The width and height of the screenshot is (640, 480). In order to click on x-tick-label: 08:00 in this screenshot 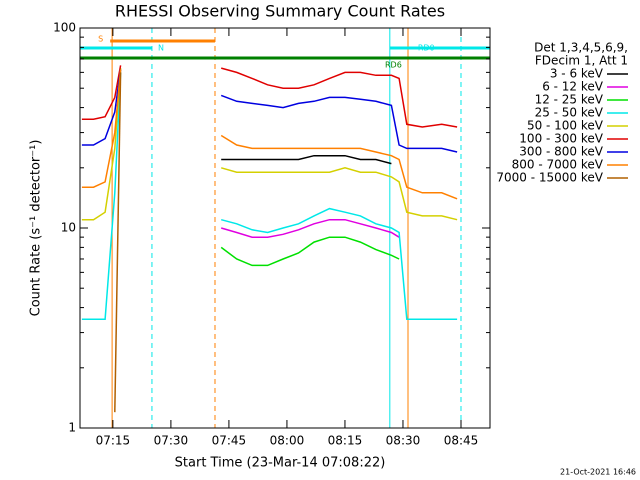, I will do `click(287, 441)`.